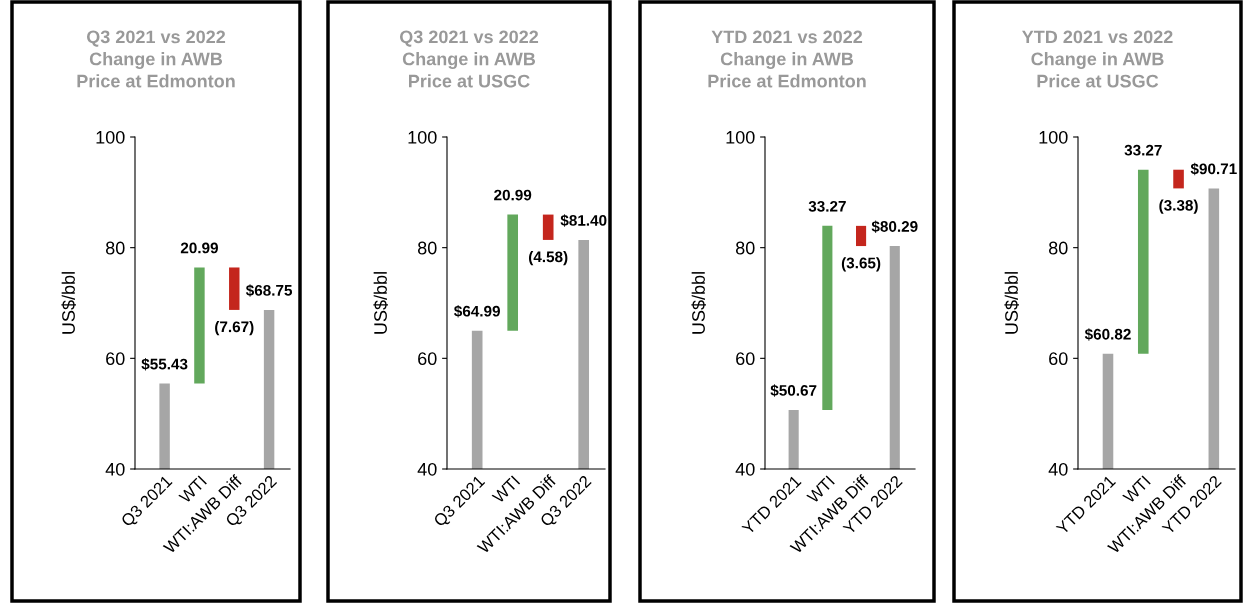 The width and height of the screenshot is (1243, 603). Describe the element at coordinates (793, 390) in the screenshot. I see `data-label: $50.67` at that location.